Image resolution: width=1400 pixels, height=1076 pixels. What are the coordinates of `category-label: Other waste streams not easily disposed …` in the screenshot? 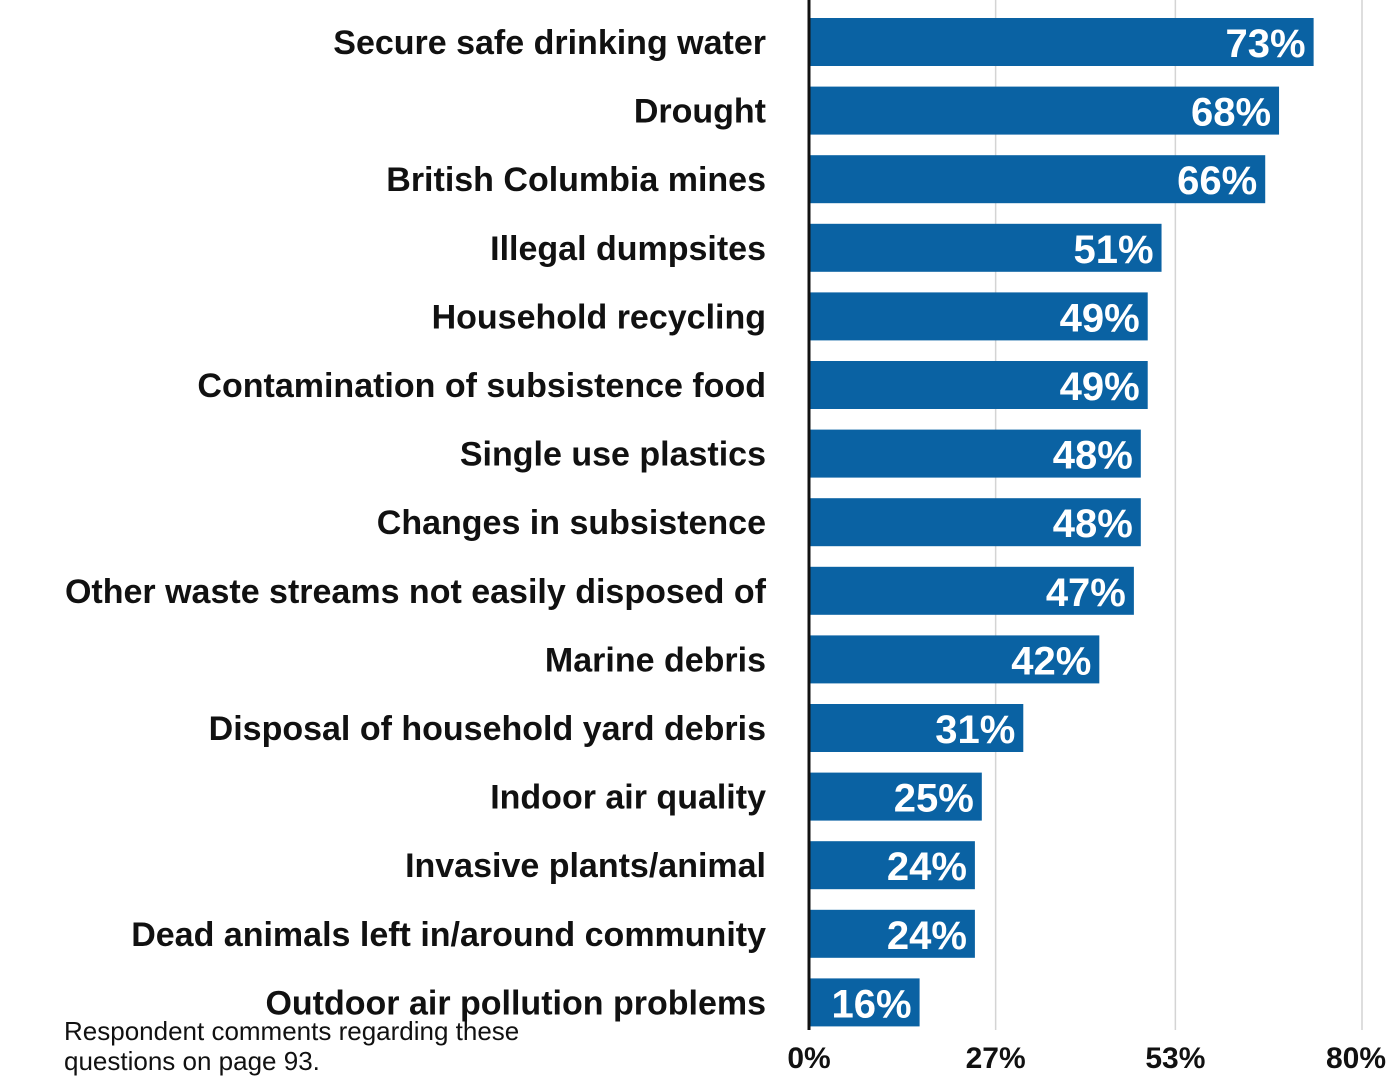 It's located at (416, 592).